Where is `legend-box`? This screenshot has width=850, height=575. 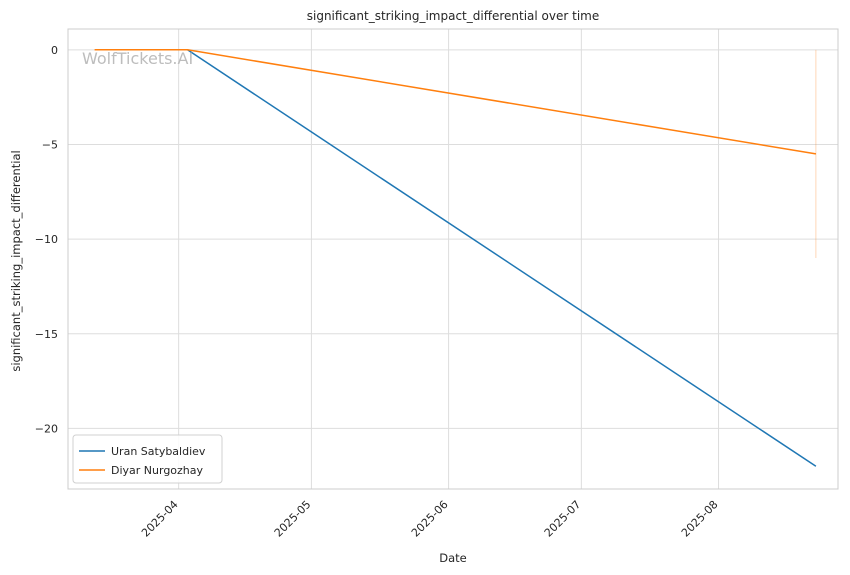
legend-box is located at coordinates (147, 459).